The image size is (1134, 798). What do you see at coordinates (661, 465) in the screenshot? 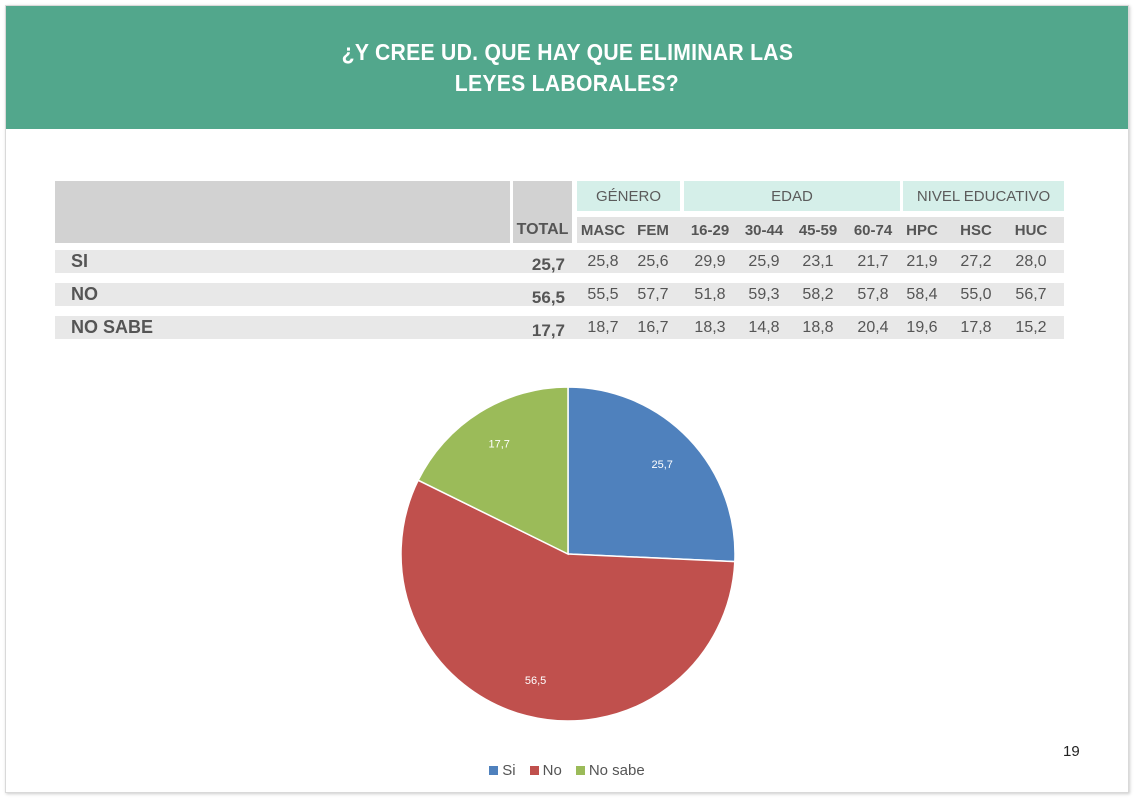
I see `data-label-si: 25,7` at bounding box center [661, 465].